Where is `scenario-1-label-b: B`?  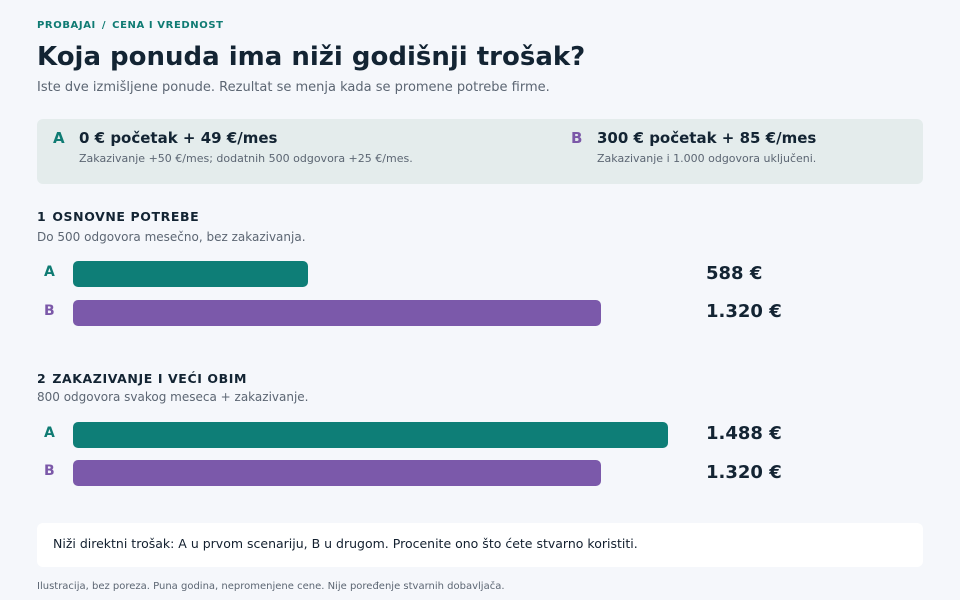
scenario-1-label-b: B is located at coordinates (49, 311).